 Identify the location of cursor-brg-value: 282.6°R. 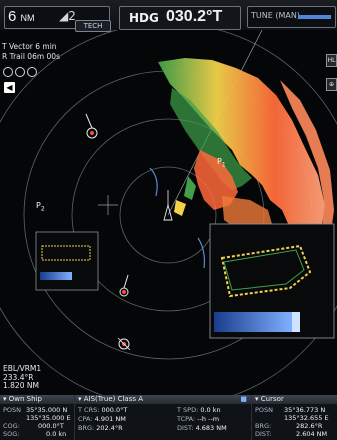
(309, 426).